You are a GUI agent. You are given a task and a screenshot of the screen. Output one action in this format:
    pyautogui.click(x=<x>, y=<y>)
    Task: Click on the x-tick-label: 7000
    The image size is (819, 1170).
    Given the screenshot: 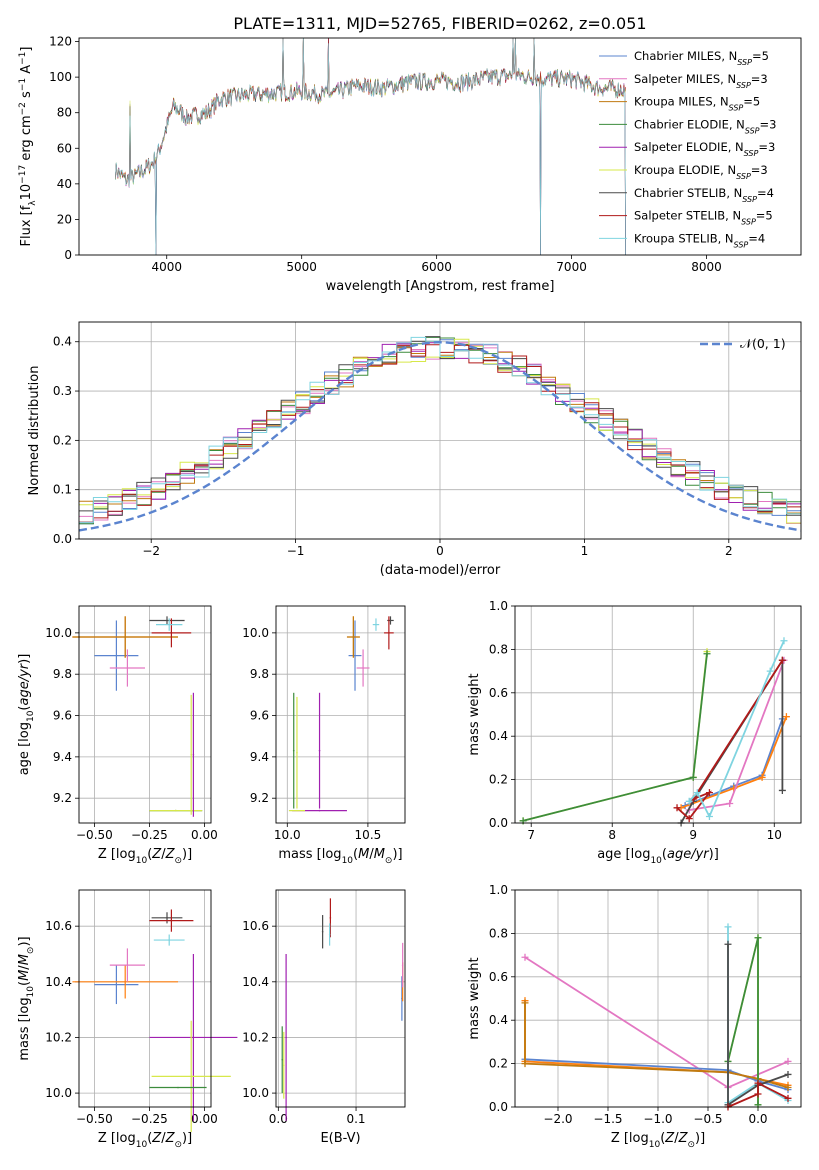 What is the action you would take?
    pyautogui.click(x=571, y=267)
    